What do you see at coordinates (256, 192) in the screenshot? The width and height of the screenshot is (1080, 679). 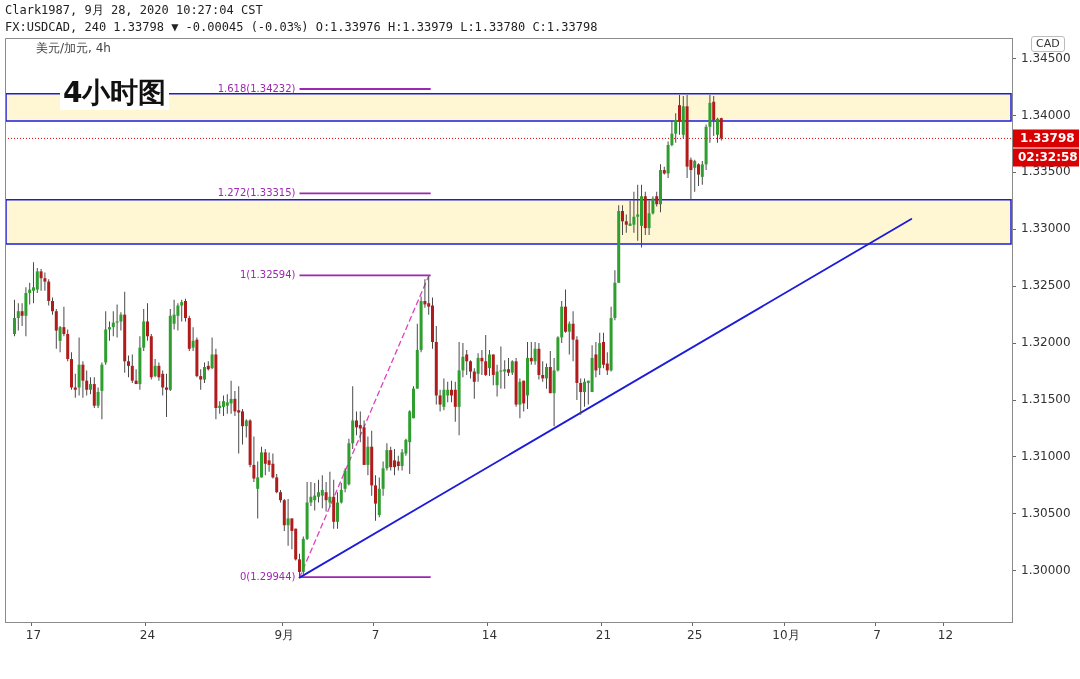 I see `ref-line-label: 1.272(1.33315)` at bounding box center [256, 192].